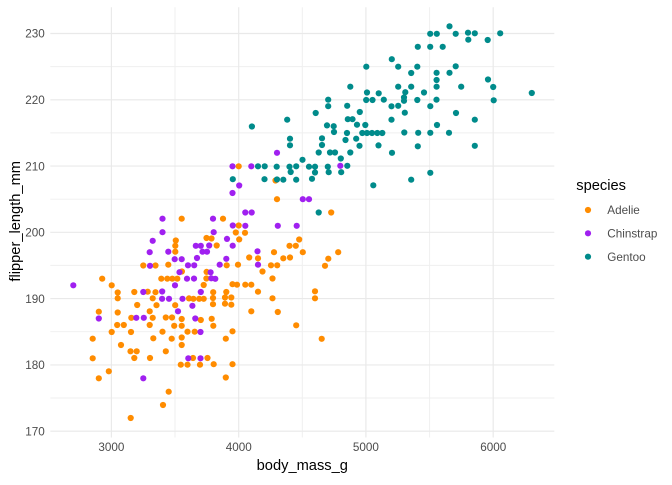  What do you see at coordinates (632, 234) in the screenshot?
I see `svg-text: Chinstrap` at bounding box center [632, 234].